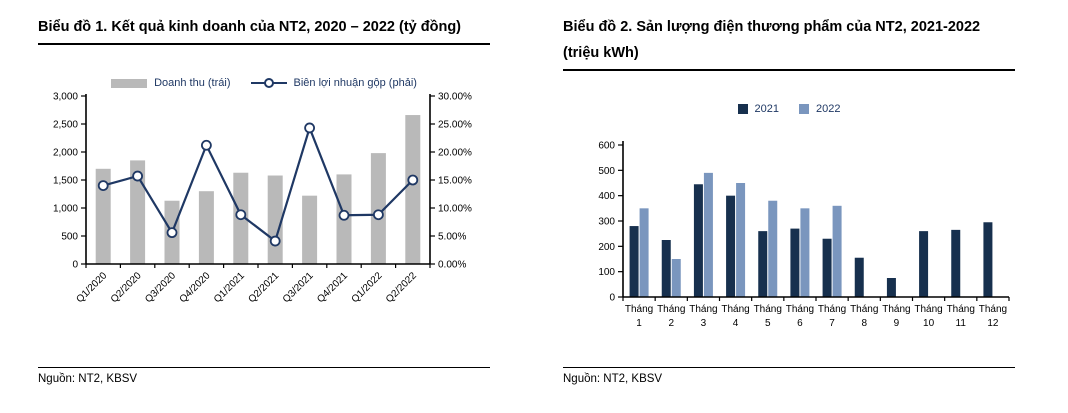  Describe the element at coordinates (929, 323) in the screenshot. I see `svg-text: 10` at that location.